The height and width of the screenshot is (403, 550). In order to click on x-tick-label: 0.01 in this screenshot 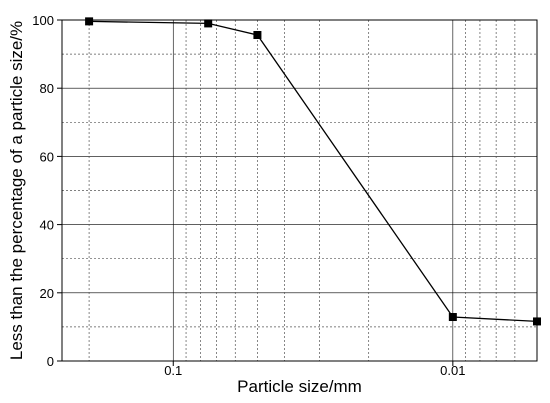, I will do `click(452, 370)`.